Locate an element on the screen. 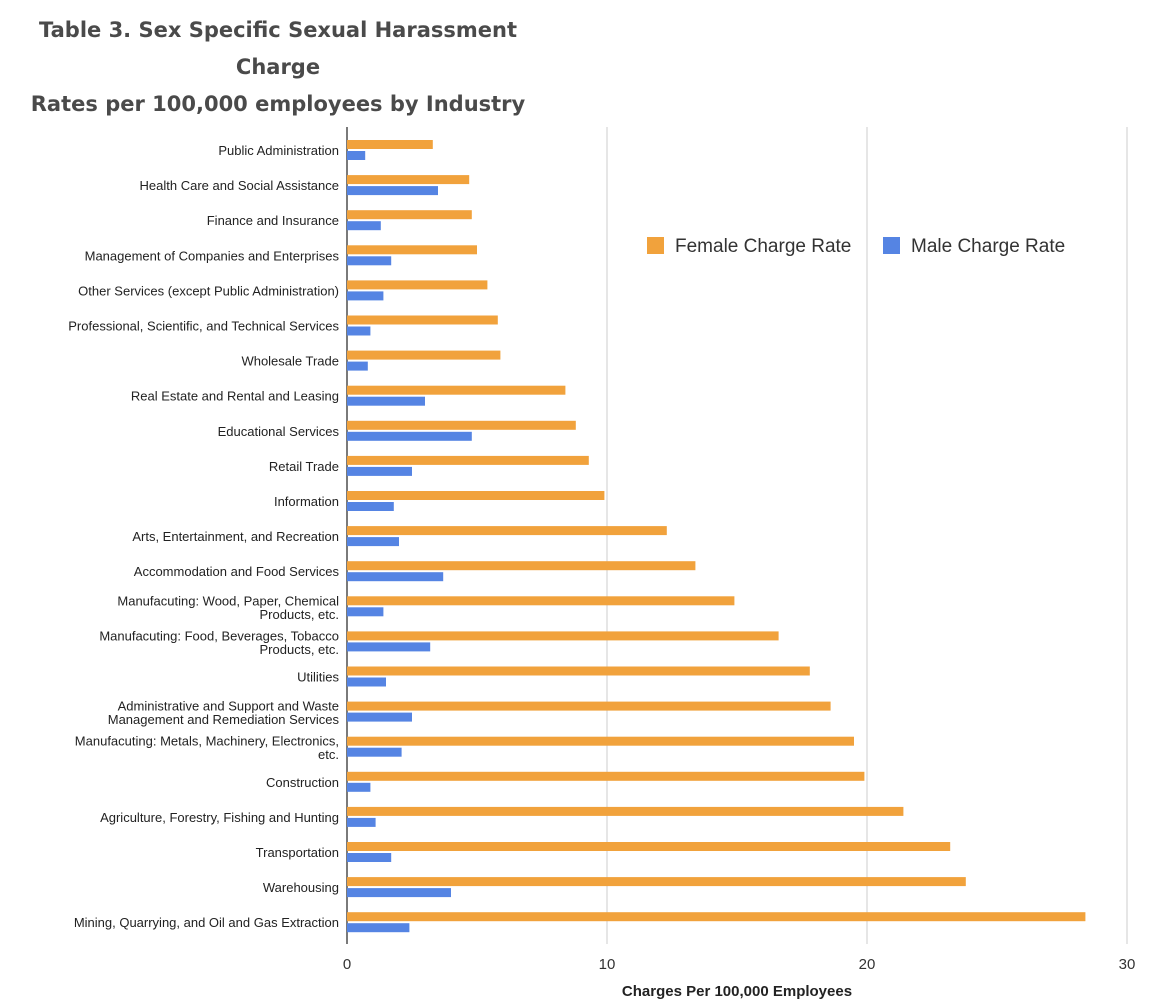 Image resolution: width=1170 pixels, height=1006 pixels. category-label: Retail Trade is located at coordinates (304, 466).